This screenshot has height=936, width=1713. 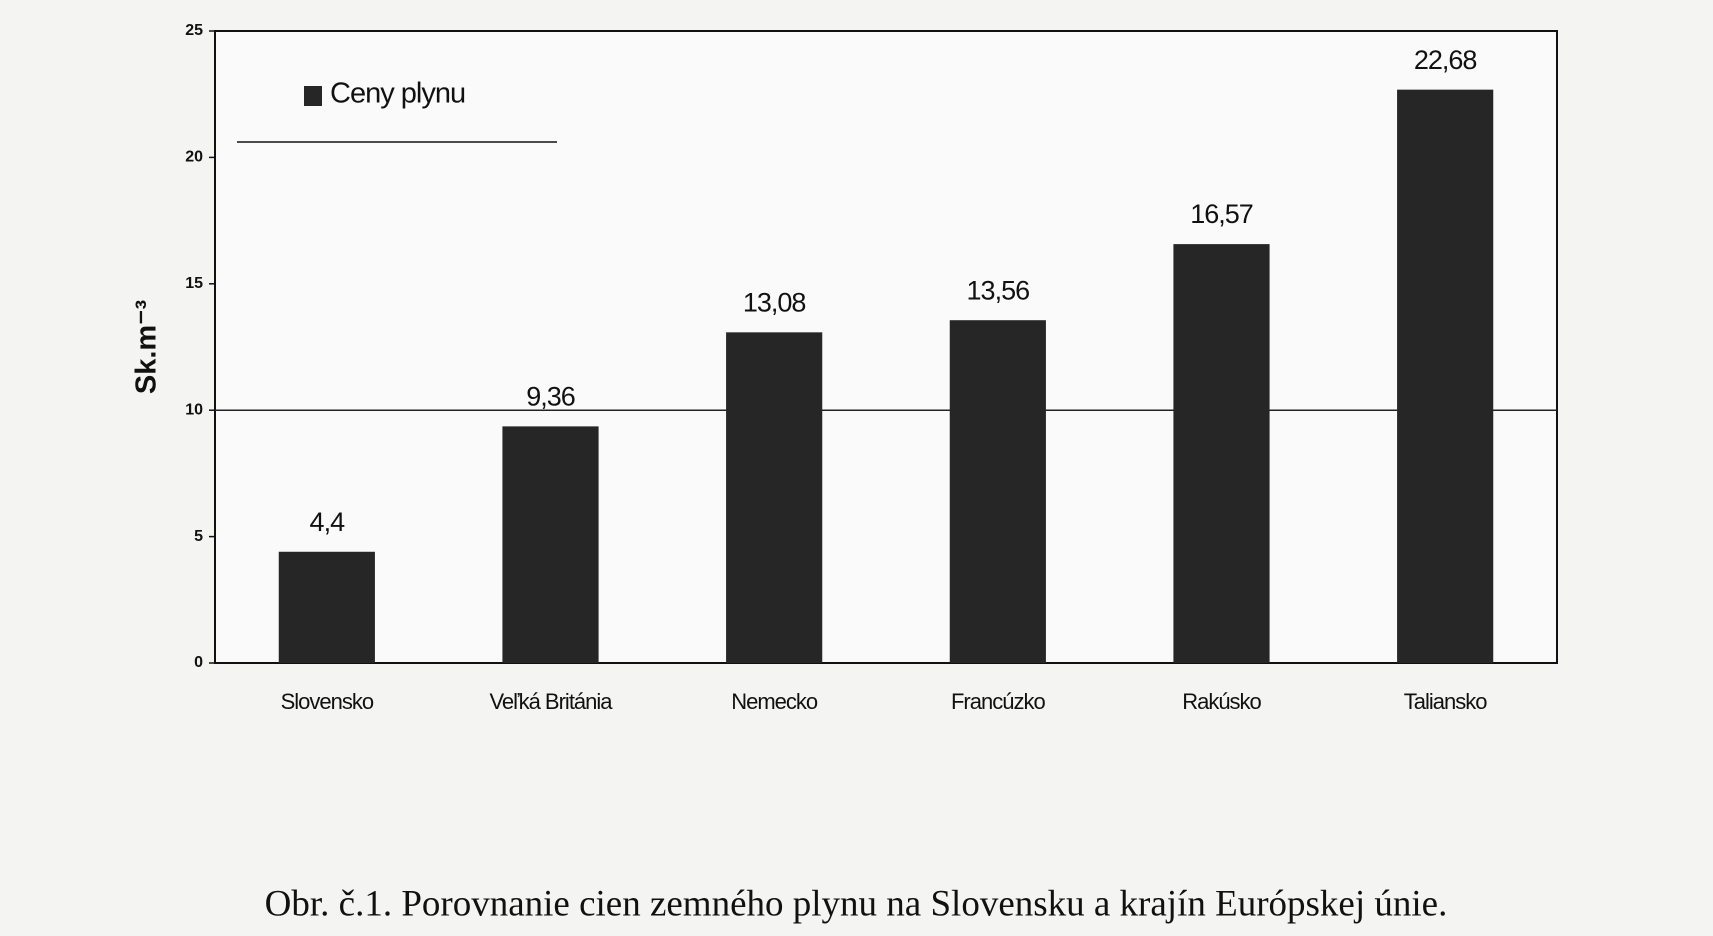 I want to click on value-label: 16,57, so click(x=1221, y=214).